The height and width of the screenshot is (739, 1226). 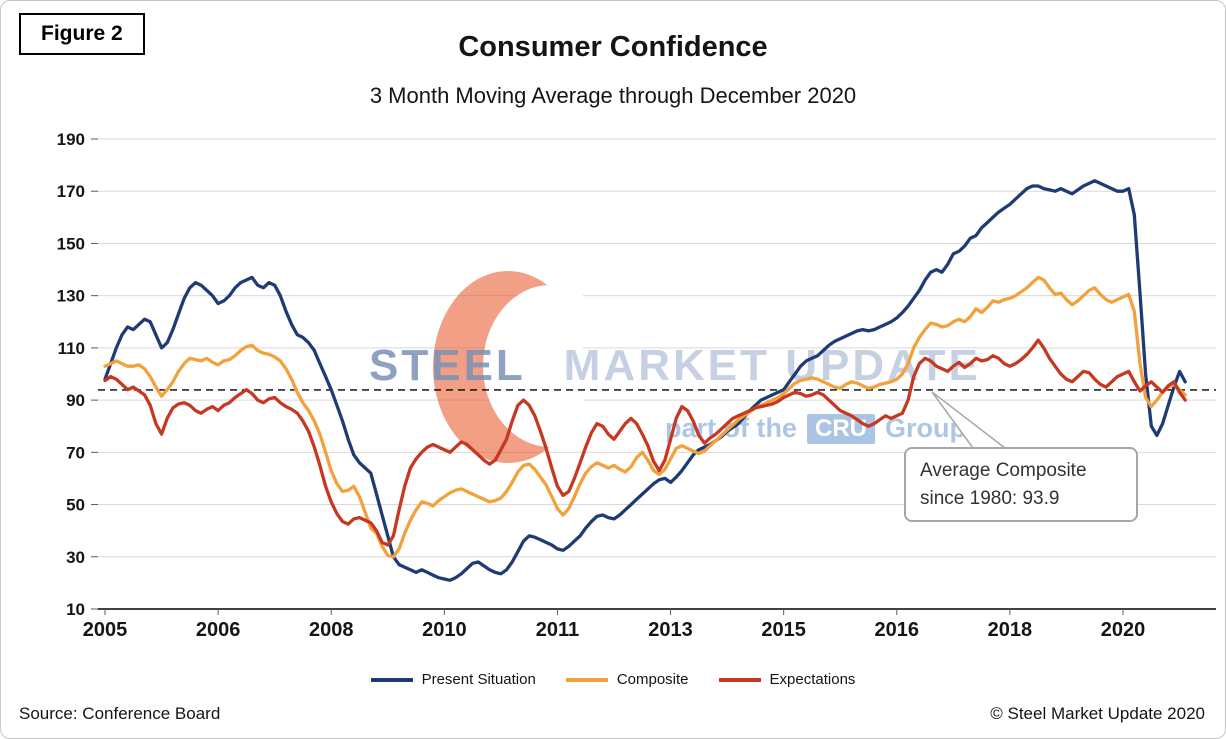 What do you see at coordinates (71, 139) in the screenshot?
I see `y-axis-label: 190` at bounding box center [71, 139].